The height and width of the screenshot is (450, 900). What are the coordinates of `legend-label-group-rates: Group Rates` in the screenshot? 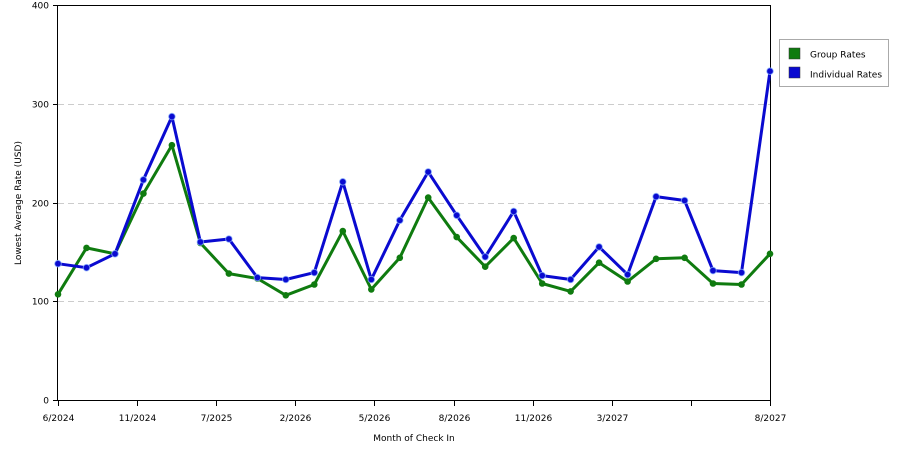 It's located at (838, 56).